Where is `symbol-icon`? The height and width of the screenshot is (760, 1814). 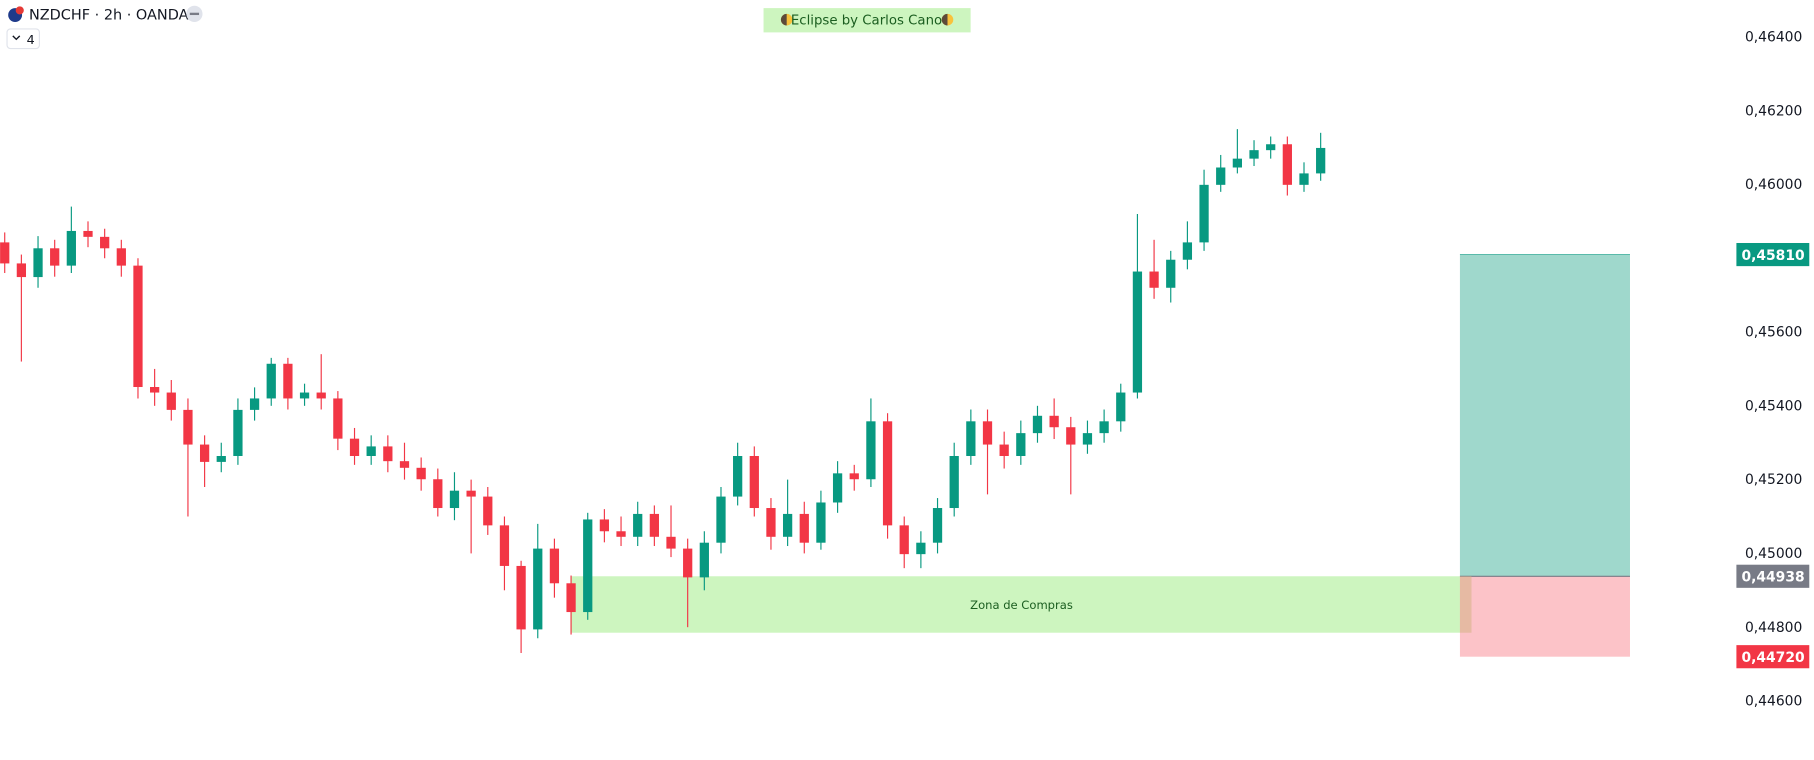
symbol-icon is located at coordinates (19, 10).